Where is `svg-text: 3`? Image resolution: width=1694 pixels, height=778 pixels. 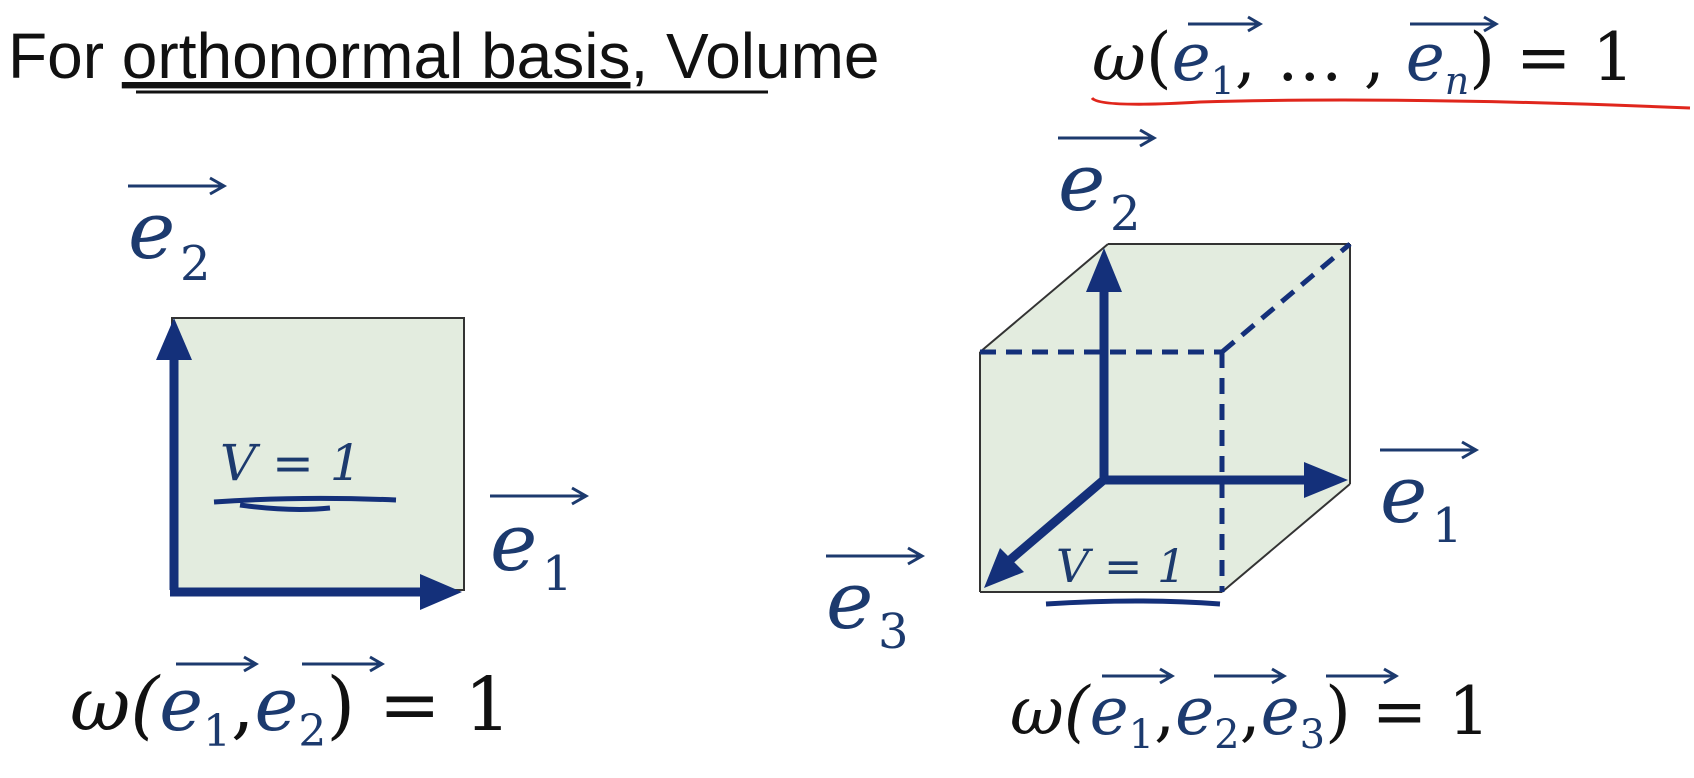
svg-text: 3 is located at coordinates (893, 632).